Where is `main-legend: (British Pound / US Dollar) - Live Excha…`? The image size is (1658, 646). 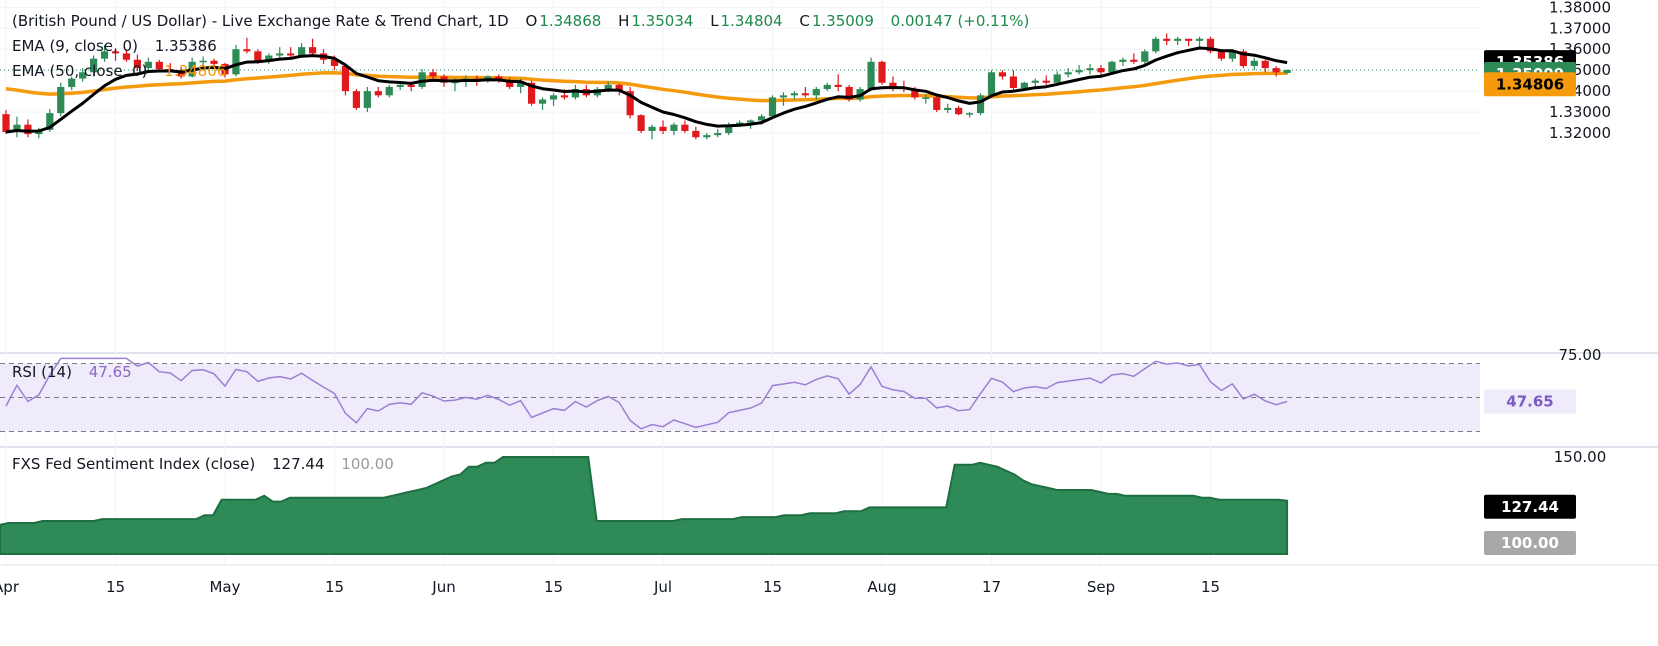 main-legend: (British Pound / US Dollar) - Live Excha… is located at coordinates (521, 21).